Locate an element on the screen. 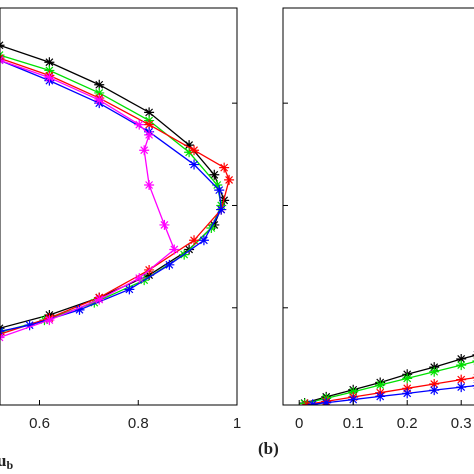  panel-label: (b) is located at coordinates (268, 448).